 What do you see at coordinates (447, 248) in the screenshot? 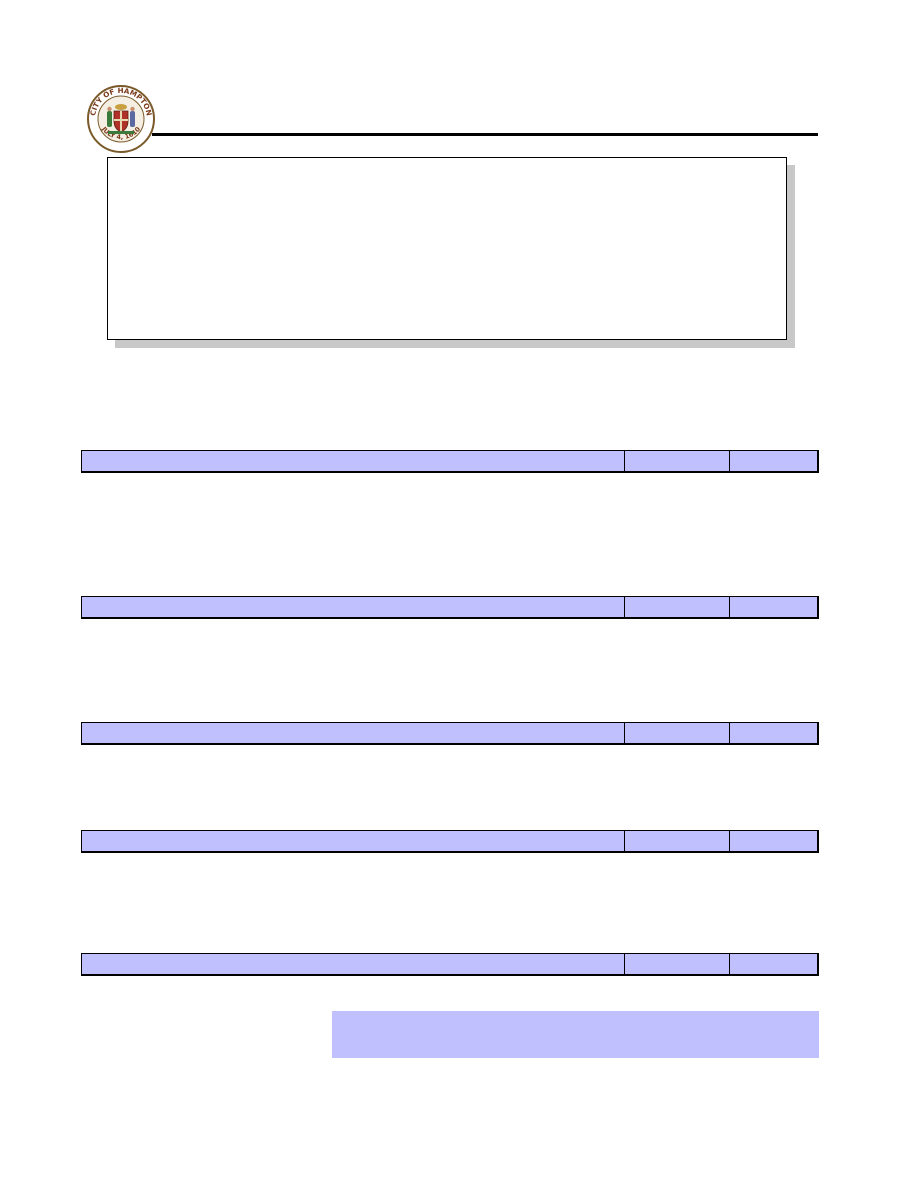
I see `info-box` at bounding box center [447, 248].